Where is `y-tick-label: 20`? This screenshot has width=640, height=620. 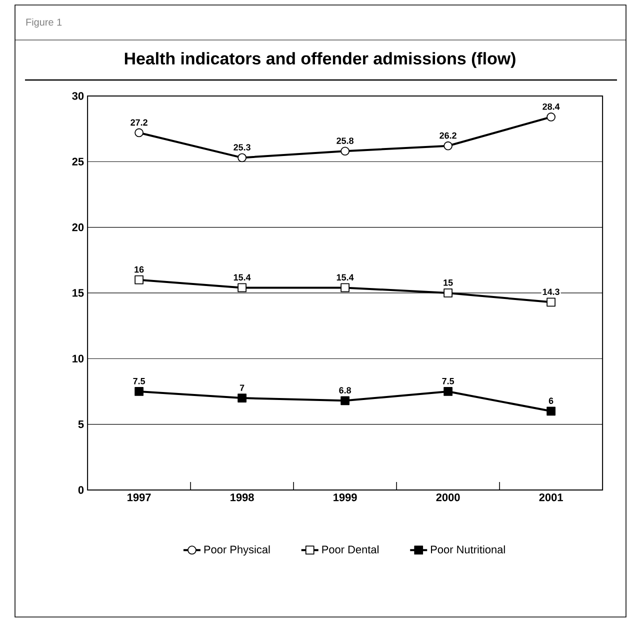
y-tick-label: 20 is located at coordinates (78, 227).